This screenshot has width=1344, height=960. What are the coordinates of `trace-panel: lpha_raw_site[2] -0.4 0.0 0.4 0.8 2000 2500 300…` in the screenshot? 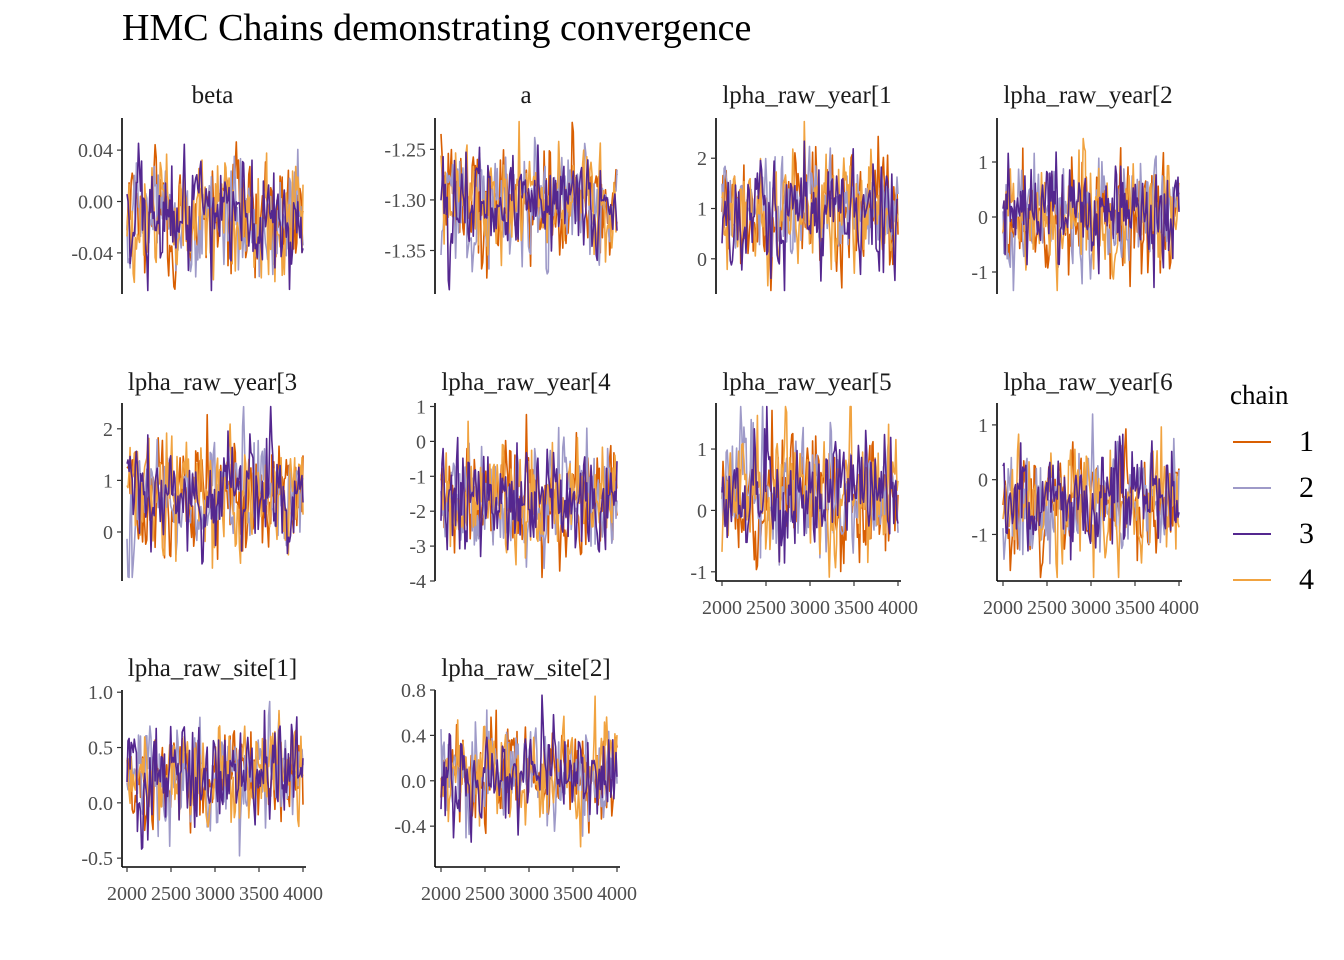 It's located at (515, 780).